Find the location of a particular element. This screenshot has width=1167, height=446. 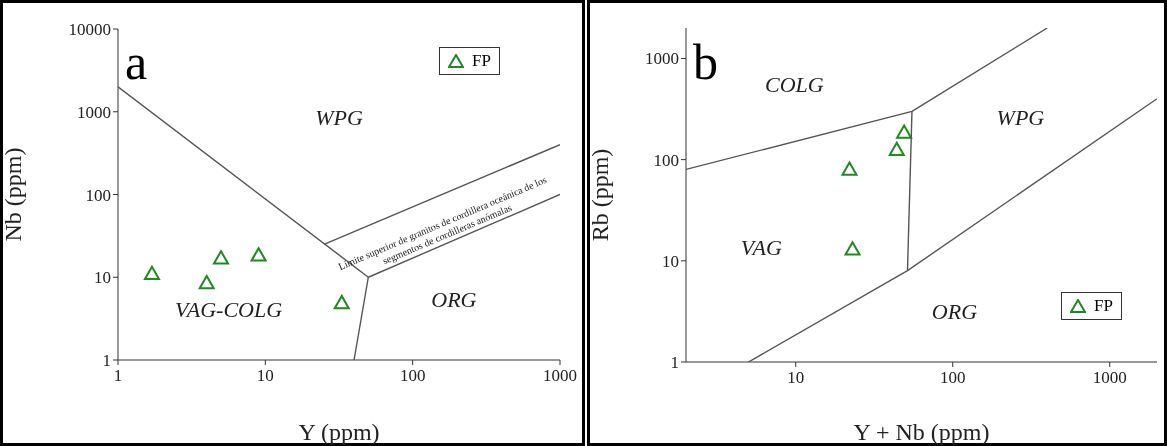

x-axis-title: Y + Nb (ppm) is located at coordinates (921, 432).